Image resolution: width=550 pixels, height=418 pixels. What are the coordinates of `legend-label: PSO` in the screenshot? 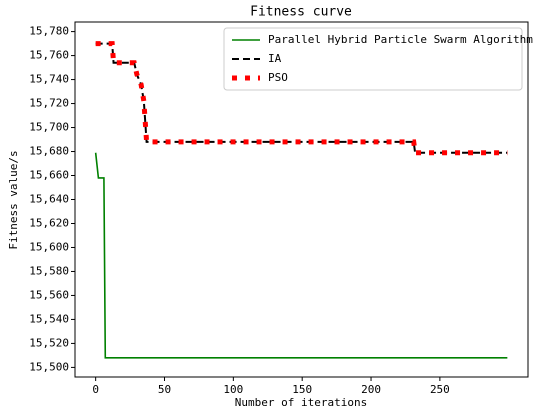 It's located at (278, 77).